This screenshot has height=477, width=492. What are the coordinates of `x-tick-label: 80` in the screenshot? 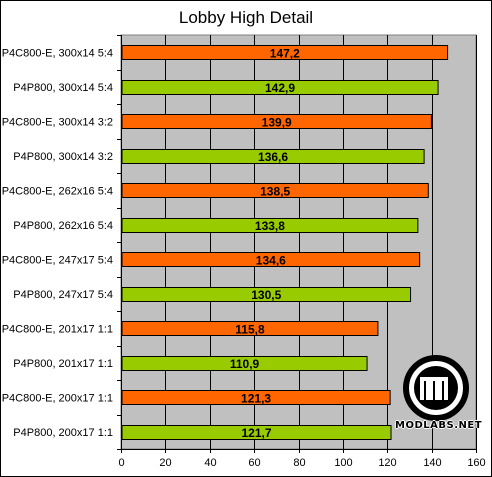 It's located at (299, 463).